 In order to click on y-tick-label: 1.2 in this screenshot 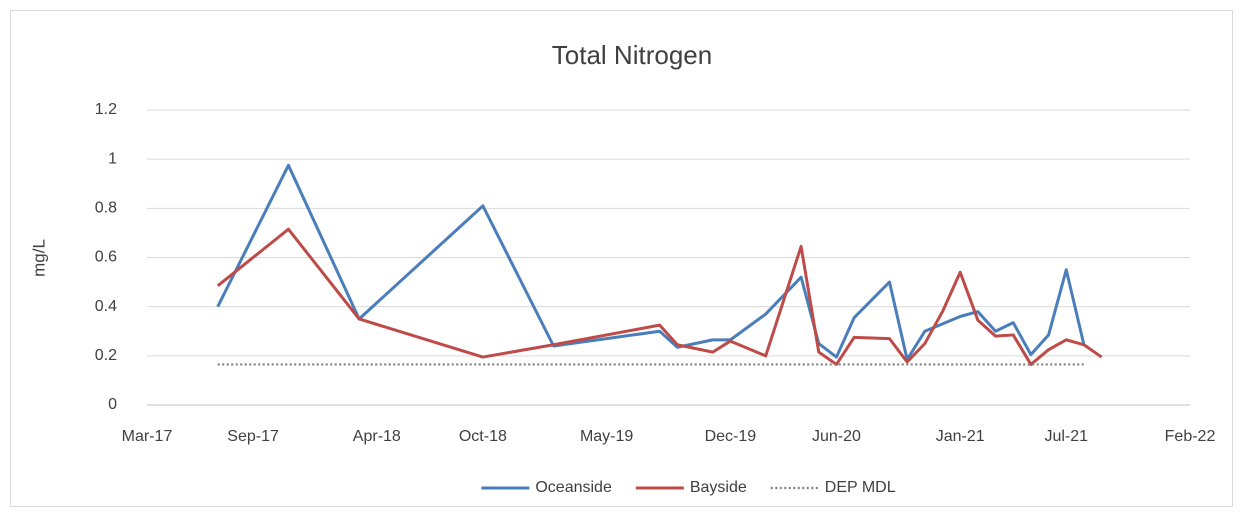, I will do `click(106, 109)`.